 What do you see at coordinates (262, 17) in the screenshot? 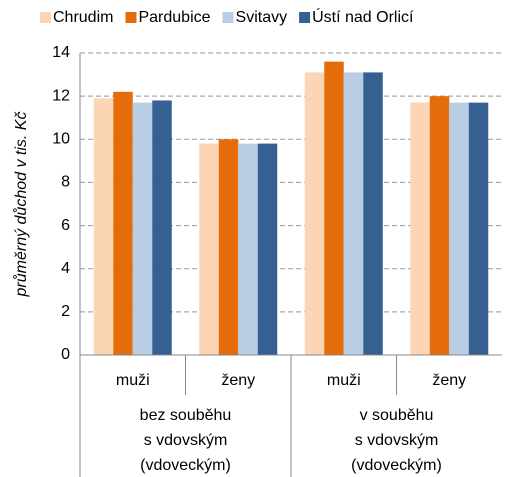
I see `legend-label: Svitavy` at bounding box center [262, 17].